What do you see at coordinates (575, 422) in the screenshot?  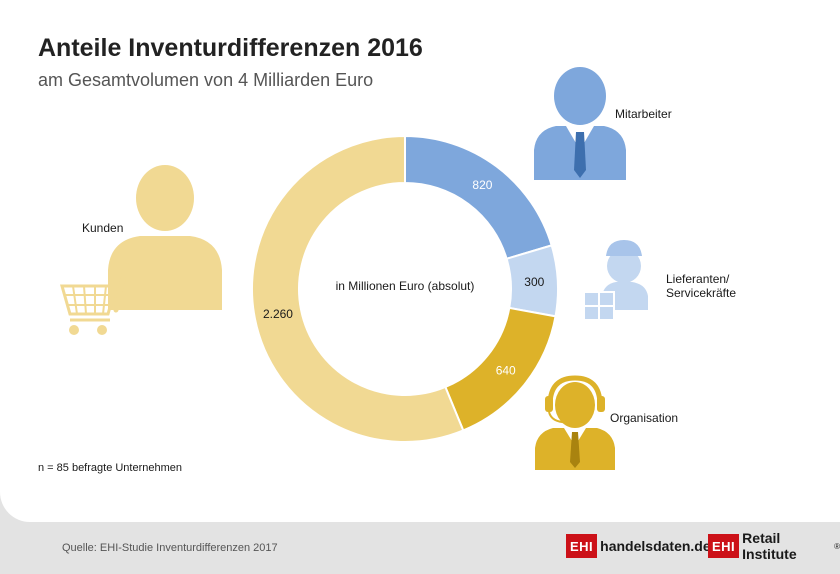 I see `headset-operator-icon` at bounding box center [575, 422].